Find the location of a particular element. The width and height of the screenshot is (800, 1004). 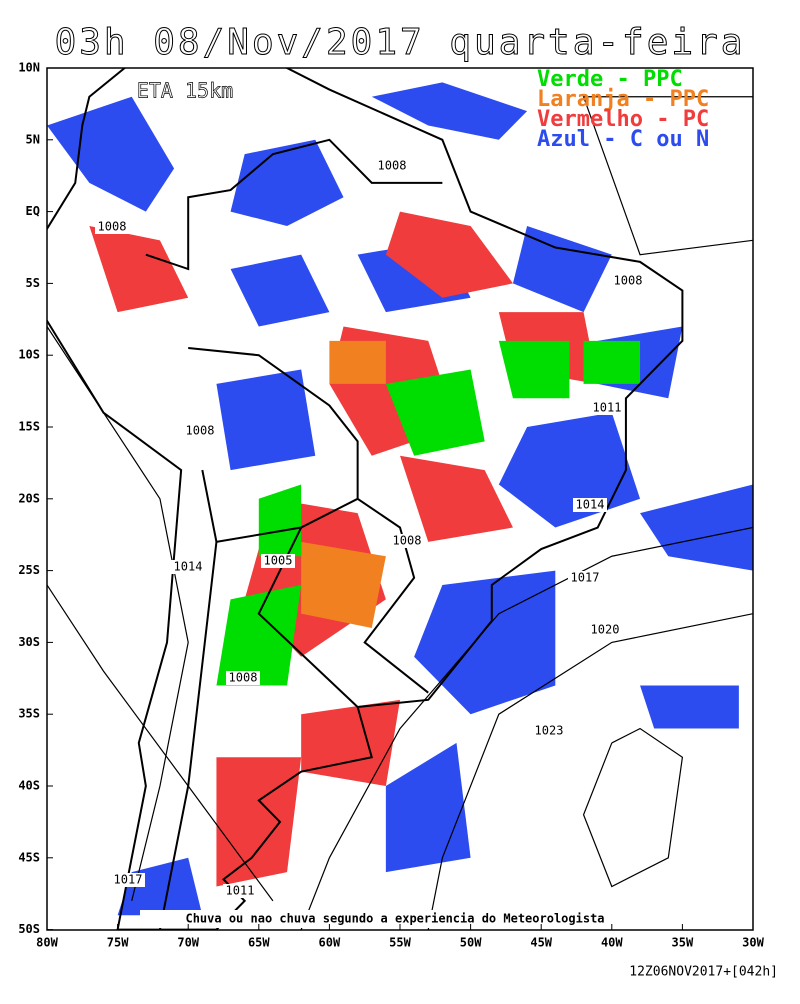

note-bg is located at coordinates (395, 919).